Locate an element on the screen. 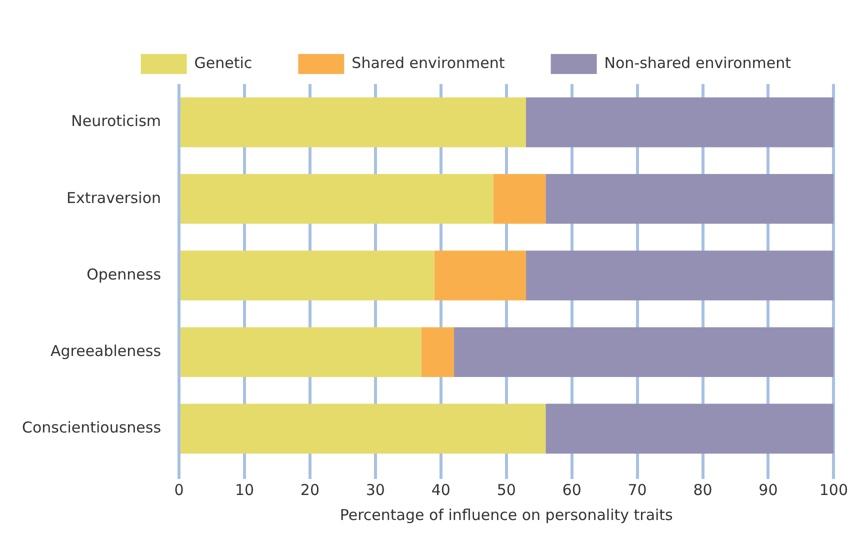 This screenshot has width=859, height=541. y-tick-label: Conscientiousness is located at coordinates (92, 427).